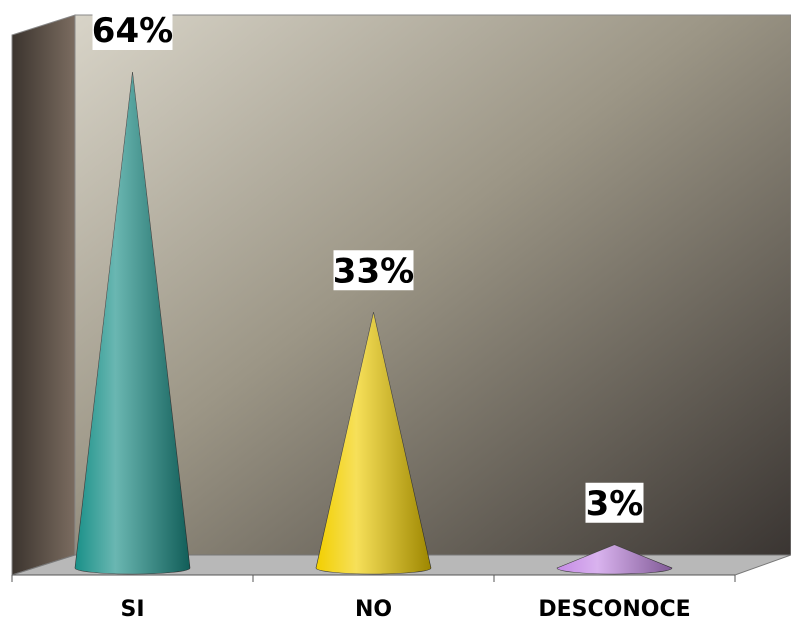 The width and height of the screenshot is (791, 623). I want to click on value-label: 3%, so click(615, 504).